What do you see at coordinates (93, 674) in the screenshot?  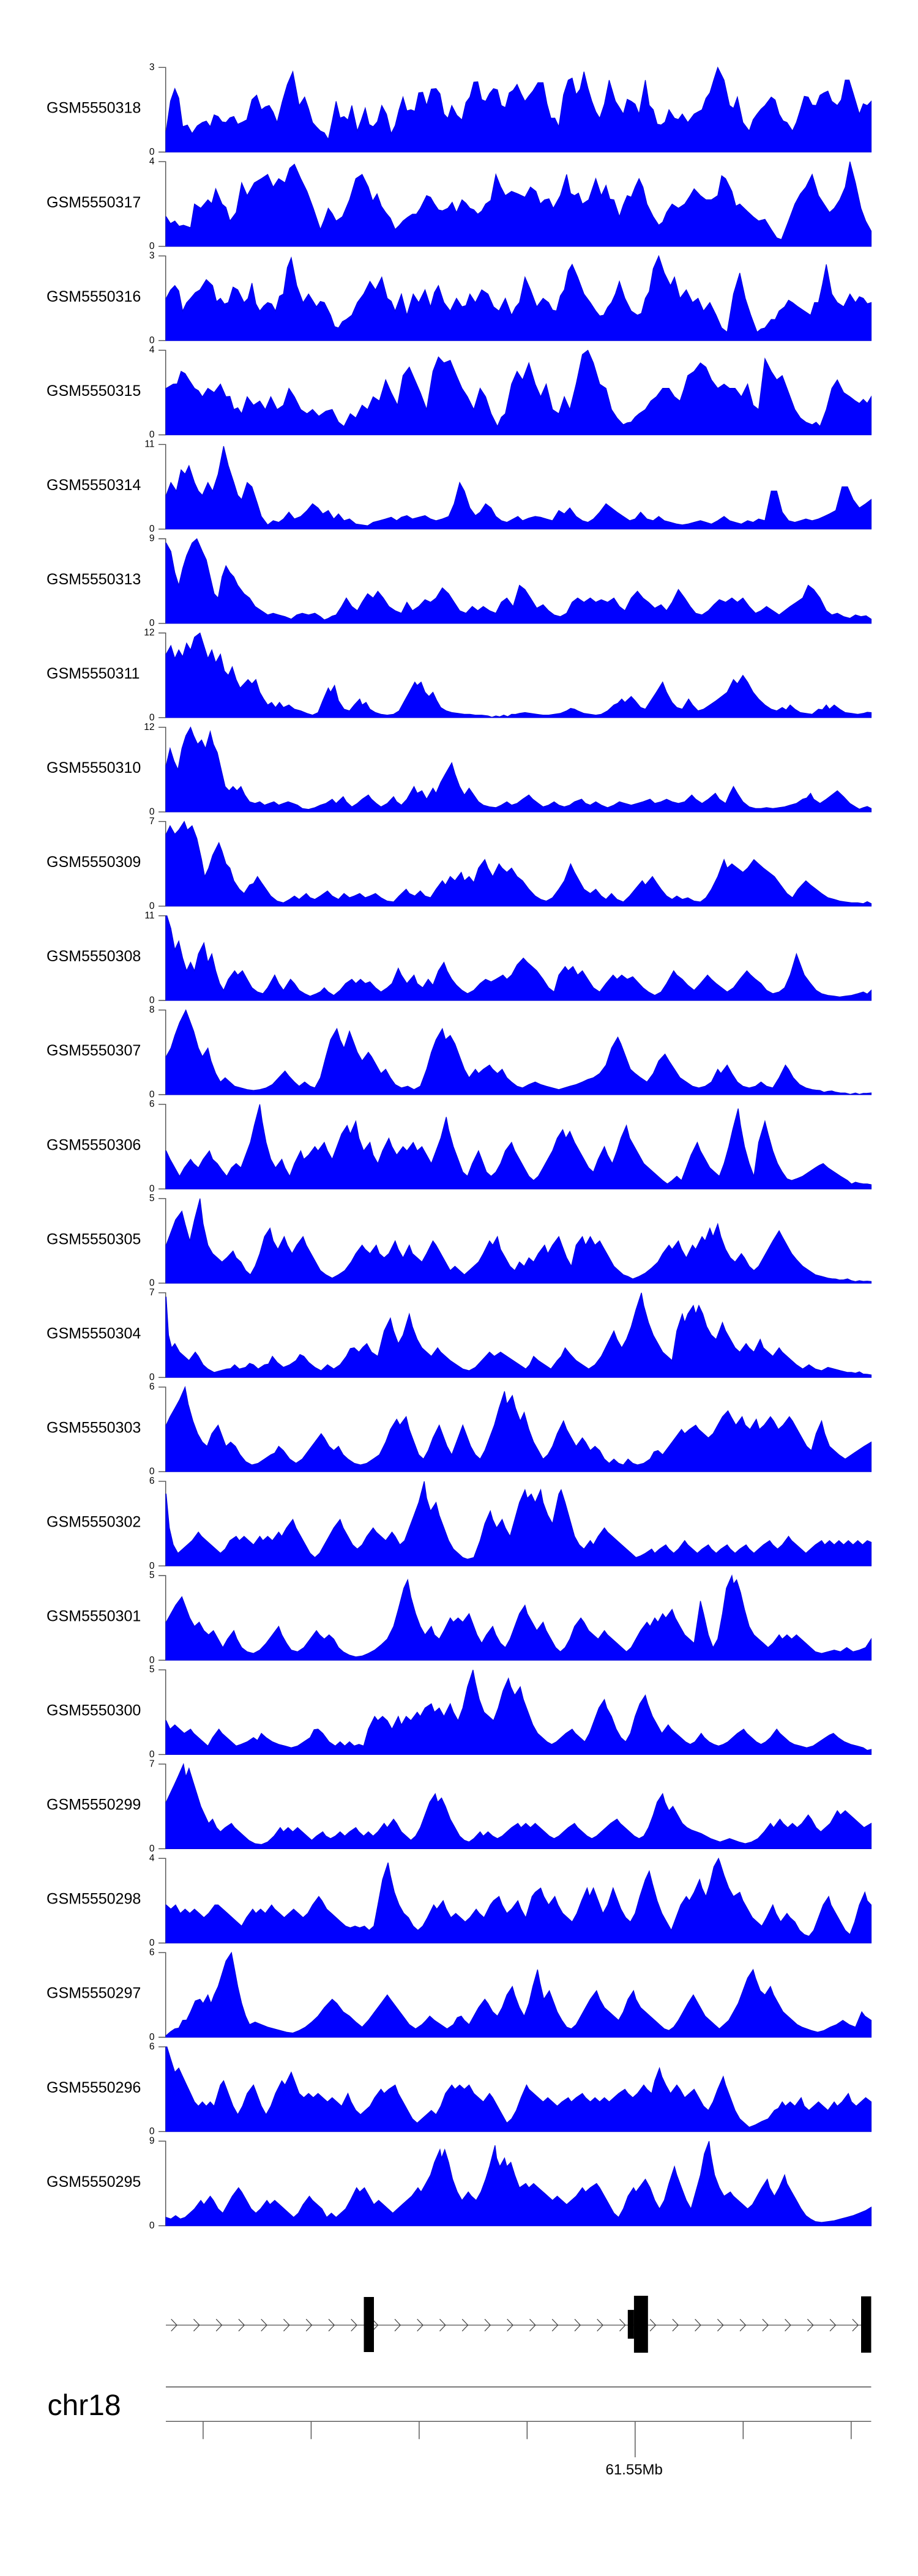 I see `svg-text: GSM5550311` at bounding box center [93, 674].